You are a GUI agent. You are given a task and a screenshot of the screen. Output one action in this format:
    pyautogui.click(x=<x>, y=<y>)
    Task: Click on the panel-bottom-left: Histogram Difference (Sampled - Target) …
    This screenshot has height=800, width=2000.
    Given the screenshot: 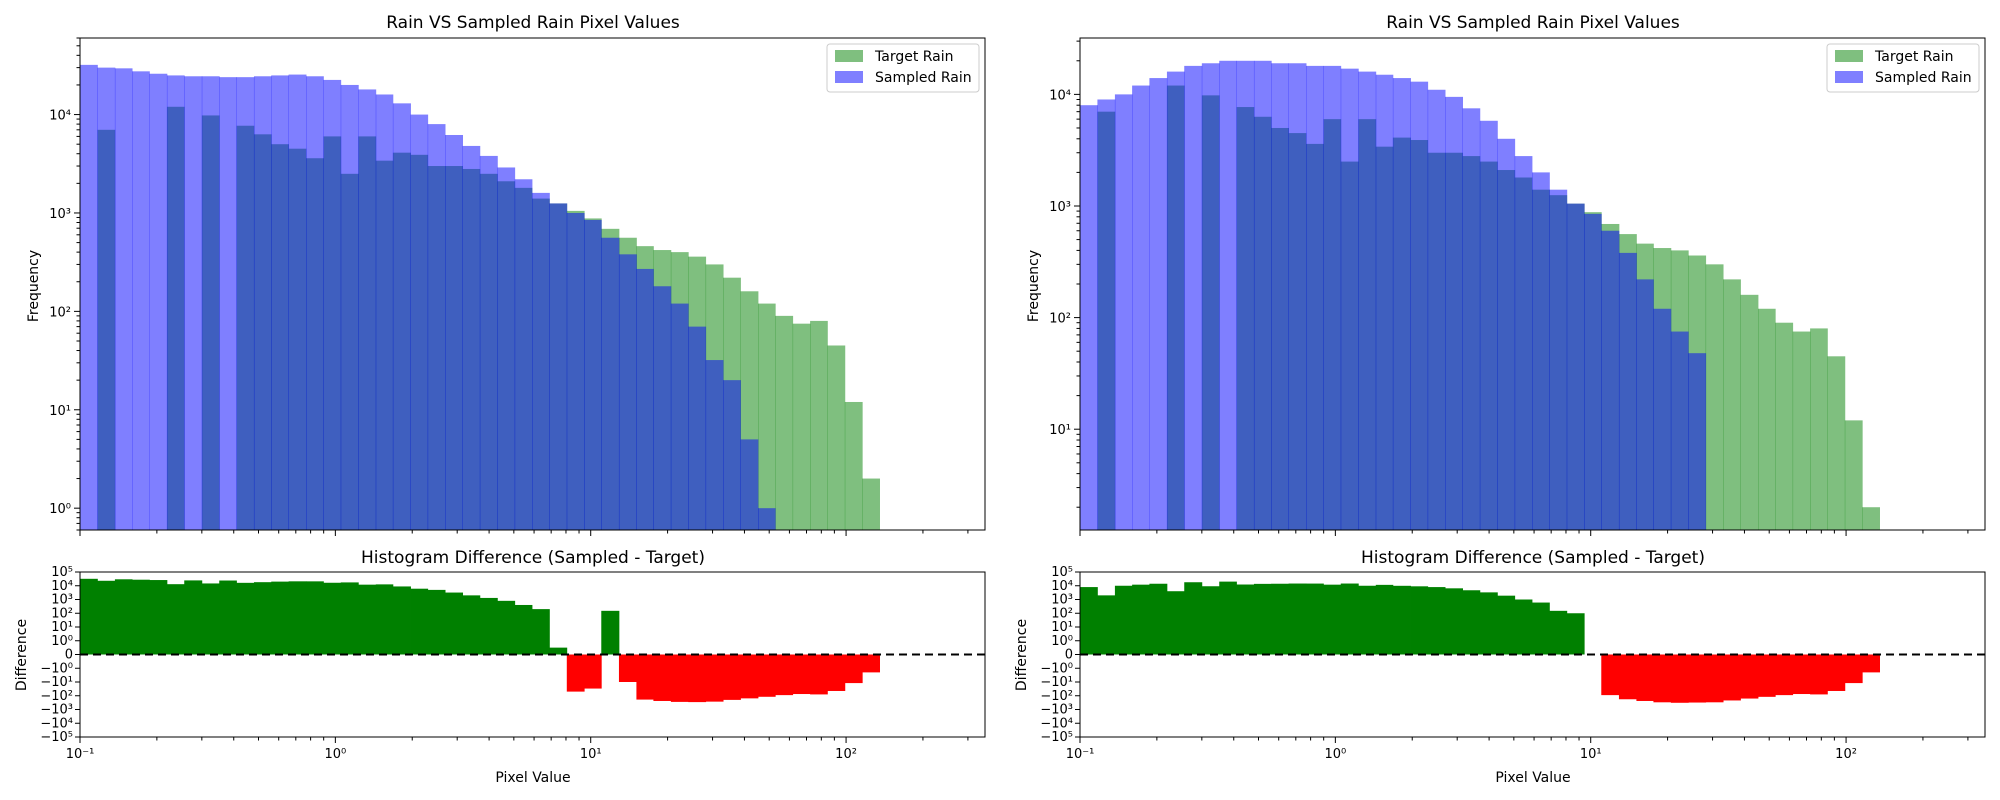 What is the action you would take?
    pyautogui.click(x=500, y=667)
    